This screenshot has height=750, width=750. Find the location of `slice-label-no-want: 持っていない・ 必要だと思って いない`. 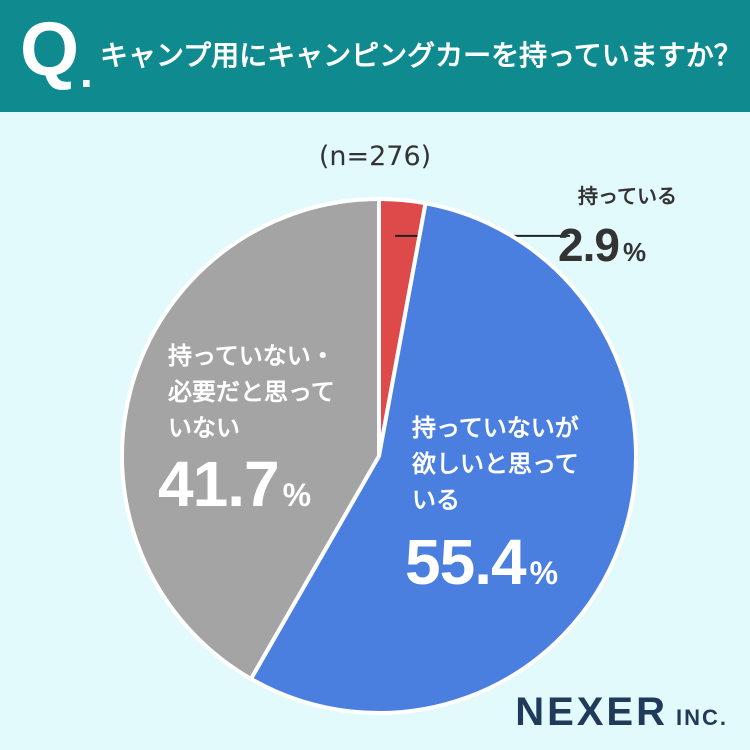

slice-label-no-want: 持っていない・ 必要だと思って いない is located at coordinates (273, 392).